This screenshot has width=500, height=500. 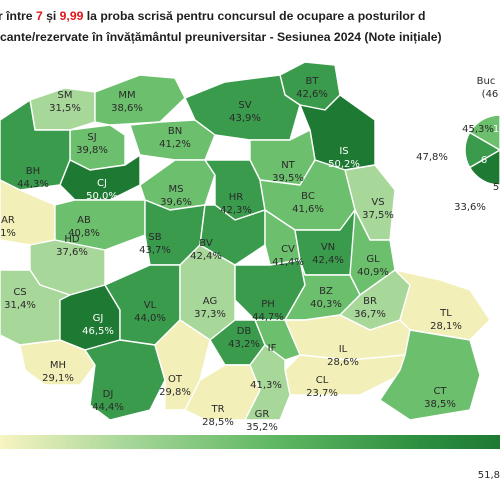 I want to click on county-code-ms: MS, so click(x=176, y=189).